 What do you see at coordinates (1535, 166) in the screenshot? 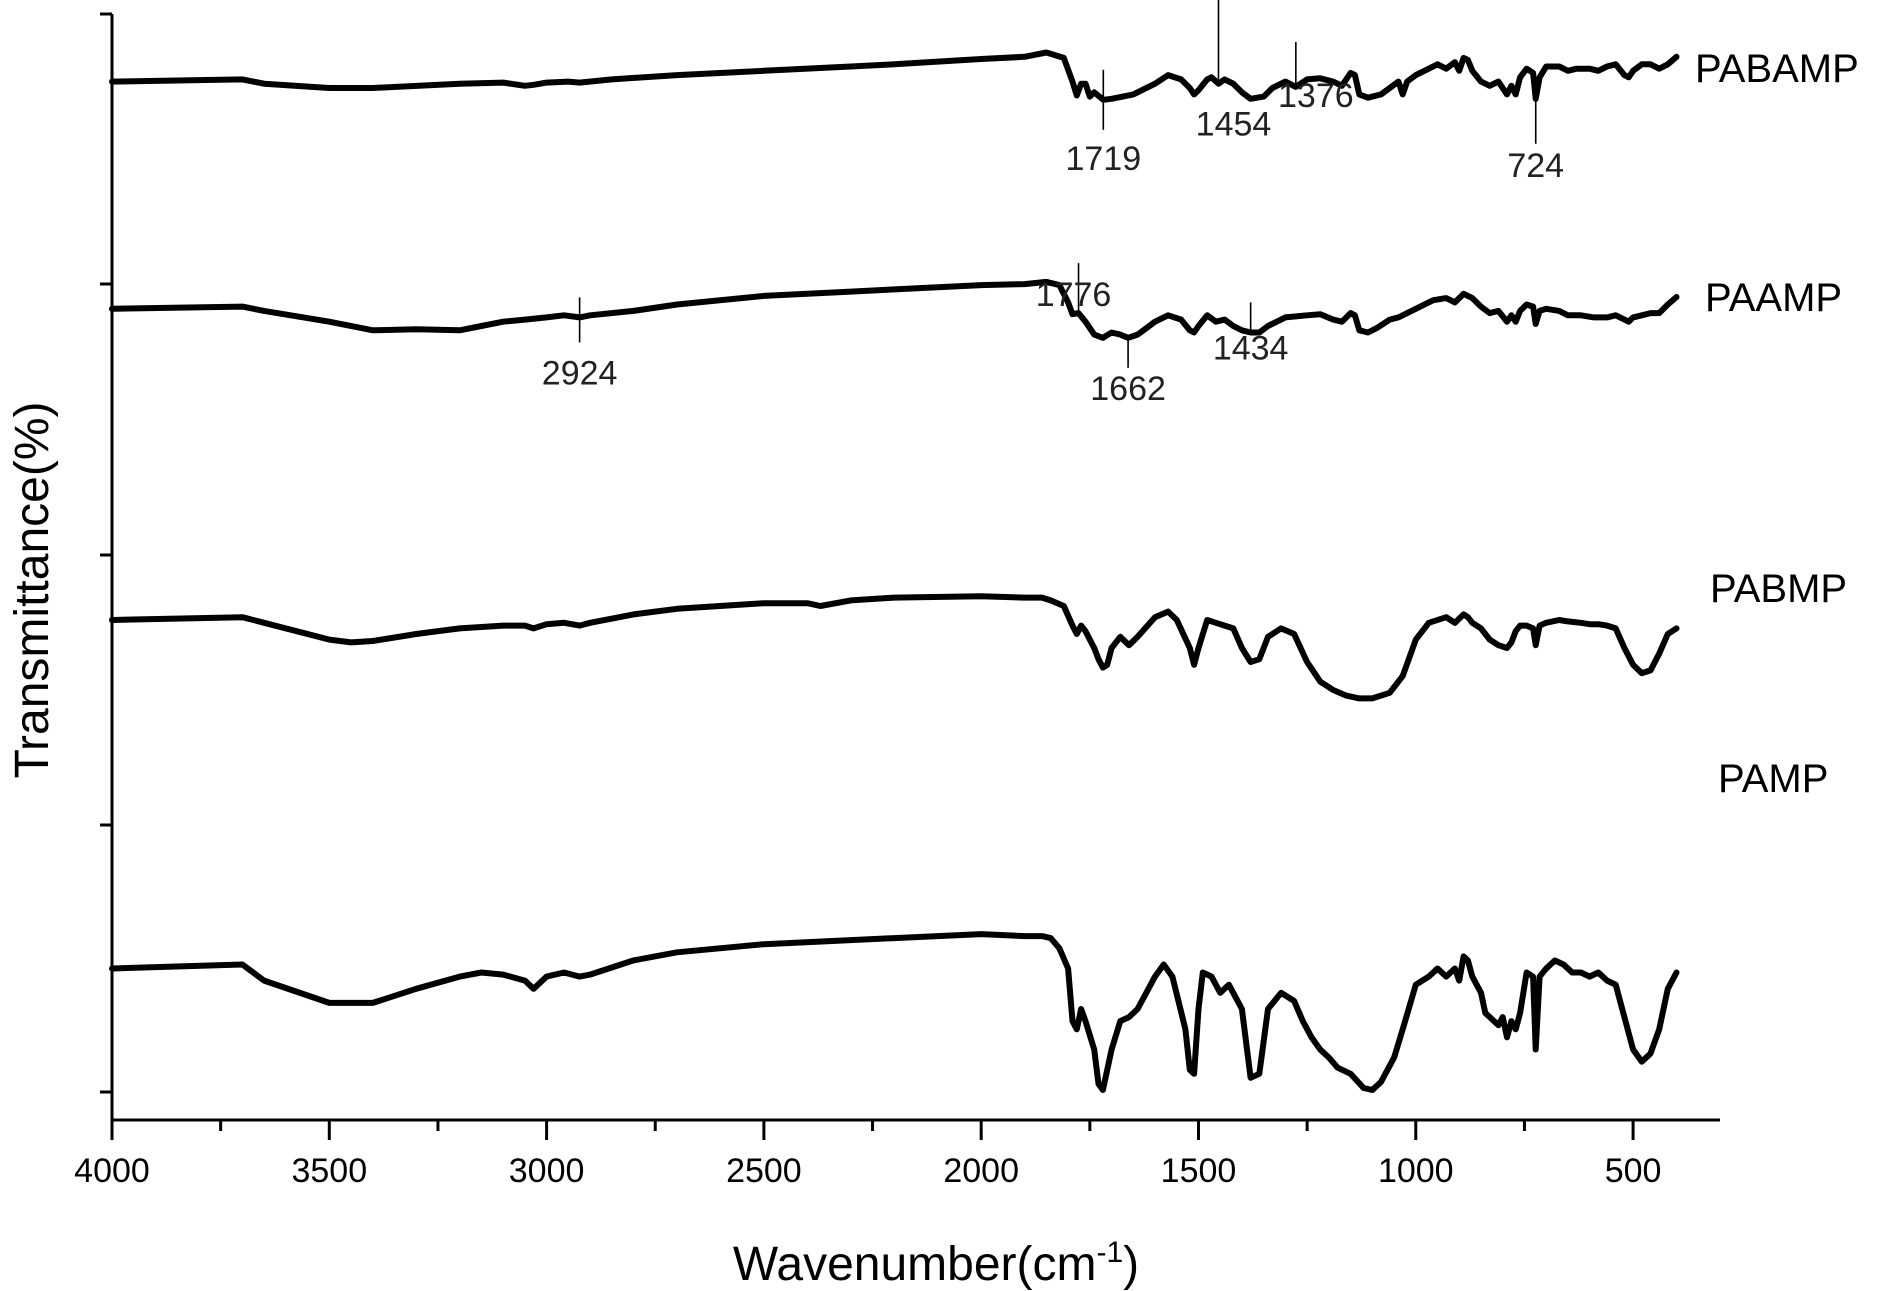
I see `peak-label: 724` at bounding box center [1535, 166].